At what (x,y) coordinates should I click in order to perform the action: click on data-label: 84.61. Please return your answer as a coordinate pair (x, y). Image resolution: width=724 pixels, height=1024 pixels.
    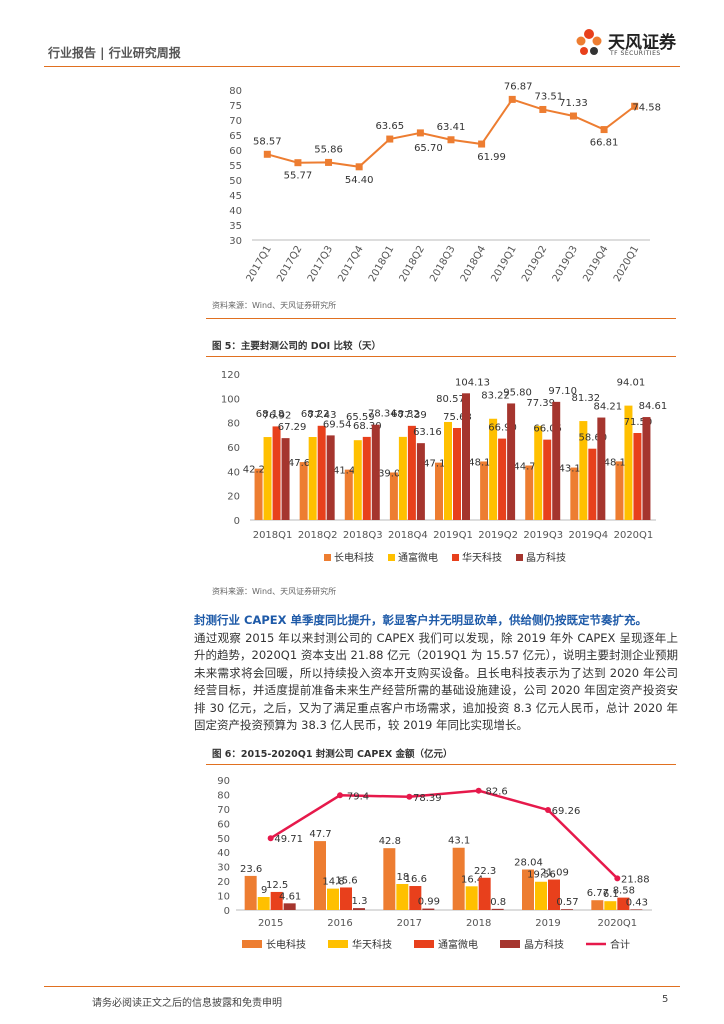
    Looking at the image, I should click on (653, 406).